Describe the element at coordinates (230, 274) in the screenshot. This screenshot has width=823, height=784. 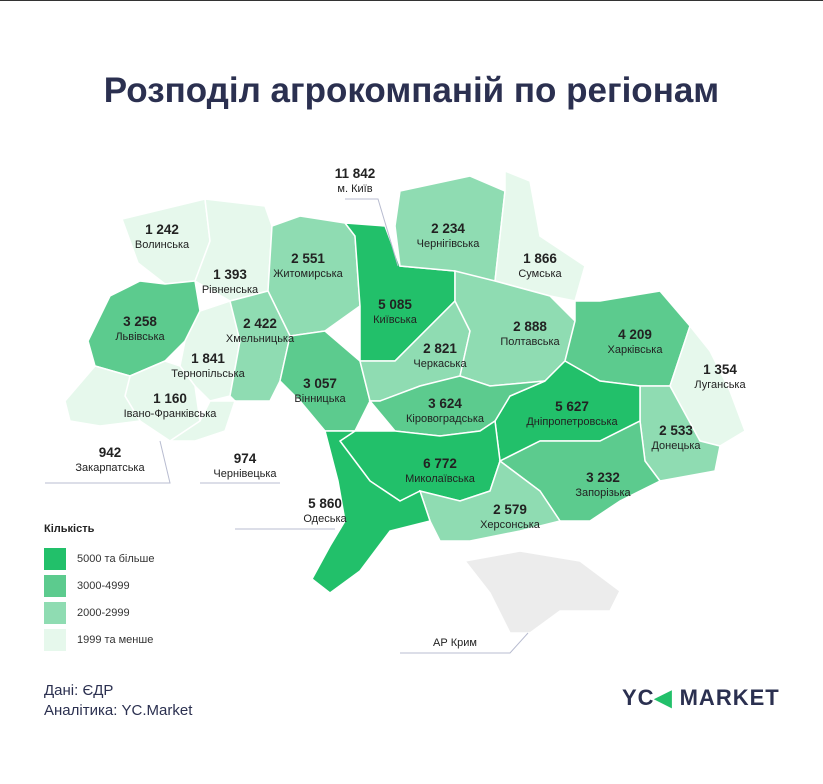
I see `region-value: 1 393` at that location.